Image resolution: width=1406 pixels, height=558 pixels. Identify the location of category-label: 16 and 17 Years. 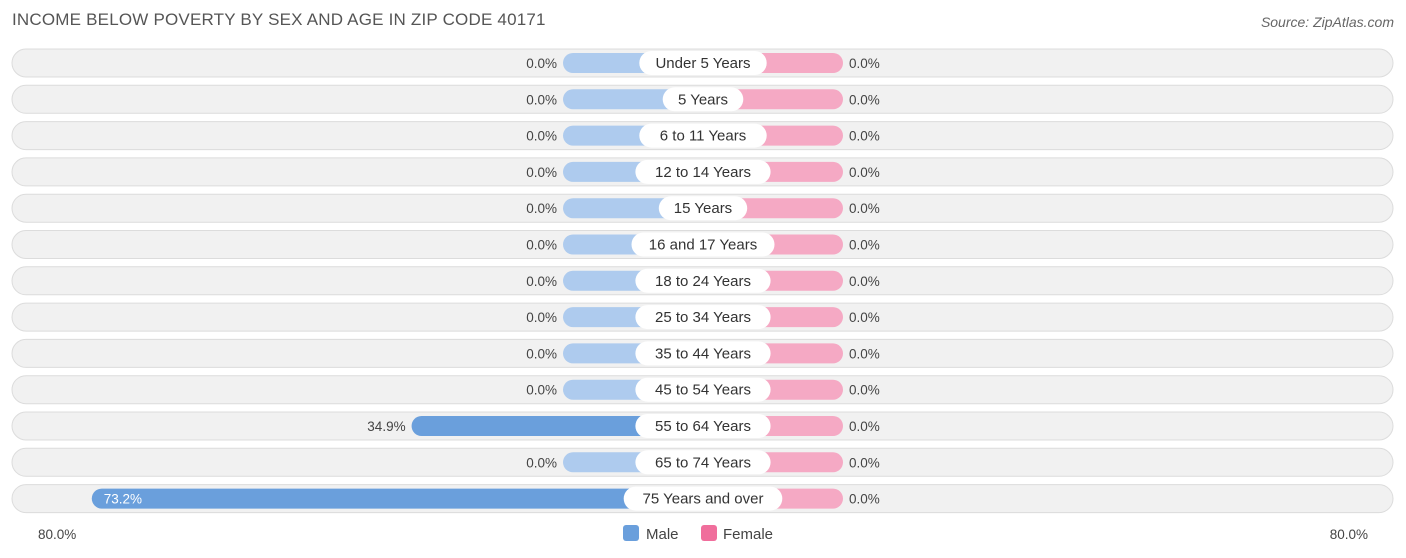
(703, 245).